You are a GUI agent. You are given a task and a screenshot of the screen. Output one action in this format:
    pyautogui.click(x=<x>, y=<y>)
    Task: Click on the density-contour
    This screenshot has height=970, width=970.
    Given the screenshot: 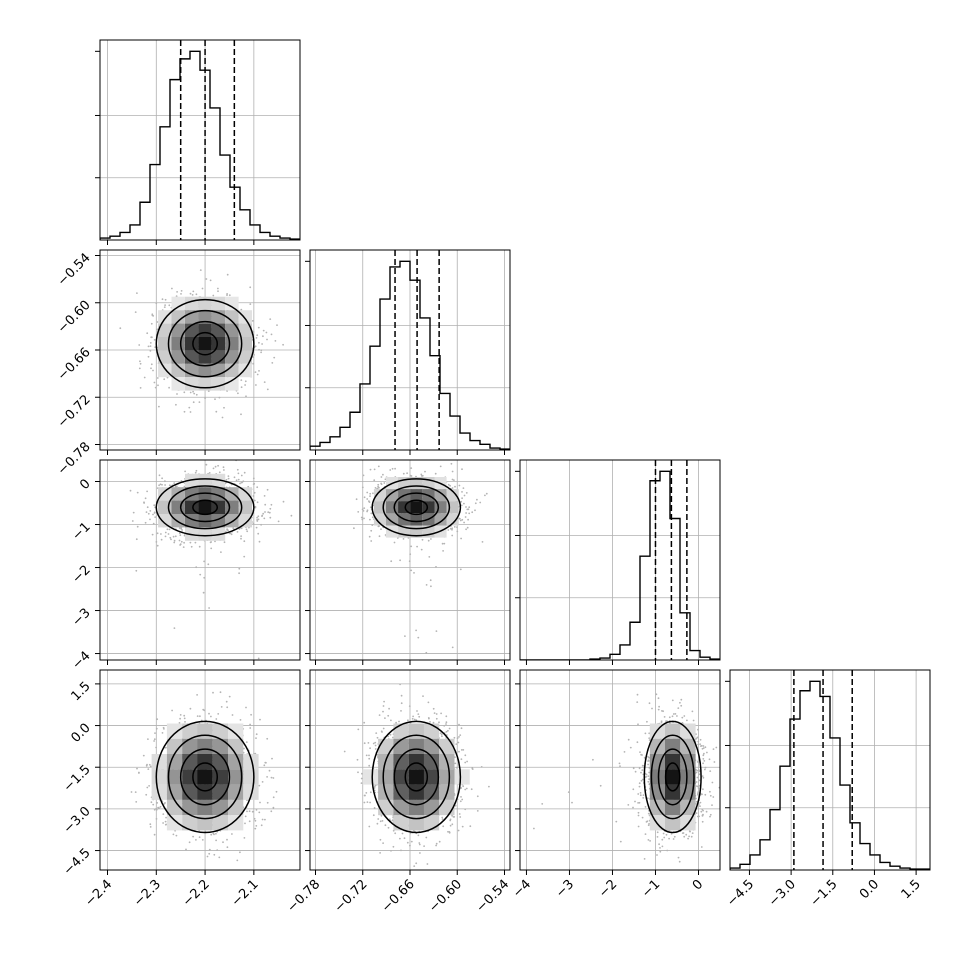 What is the action you would take?
    pyautogui.click(x=205, y=343)
    